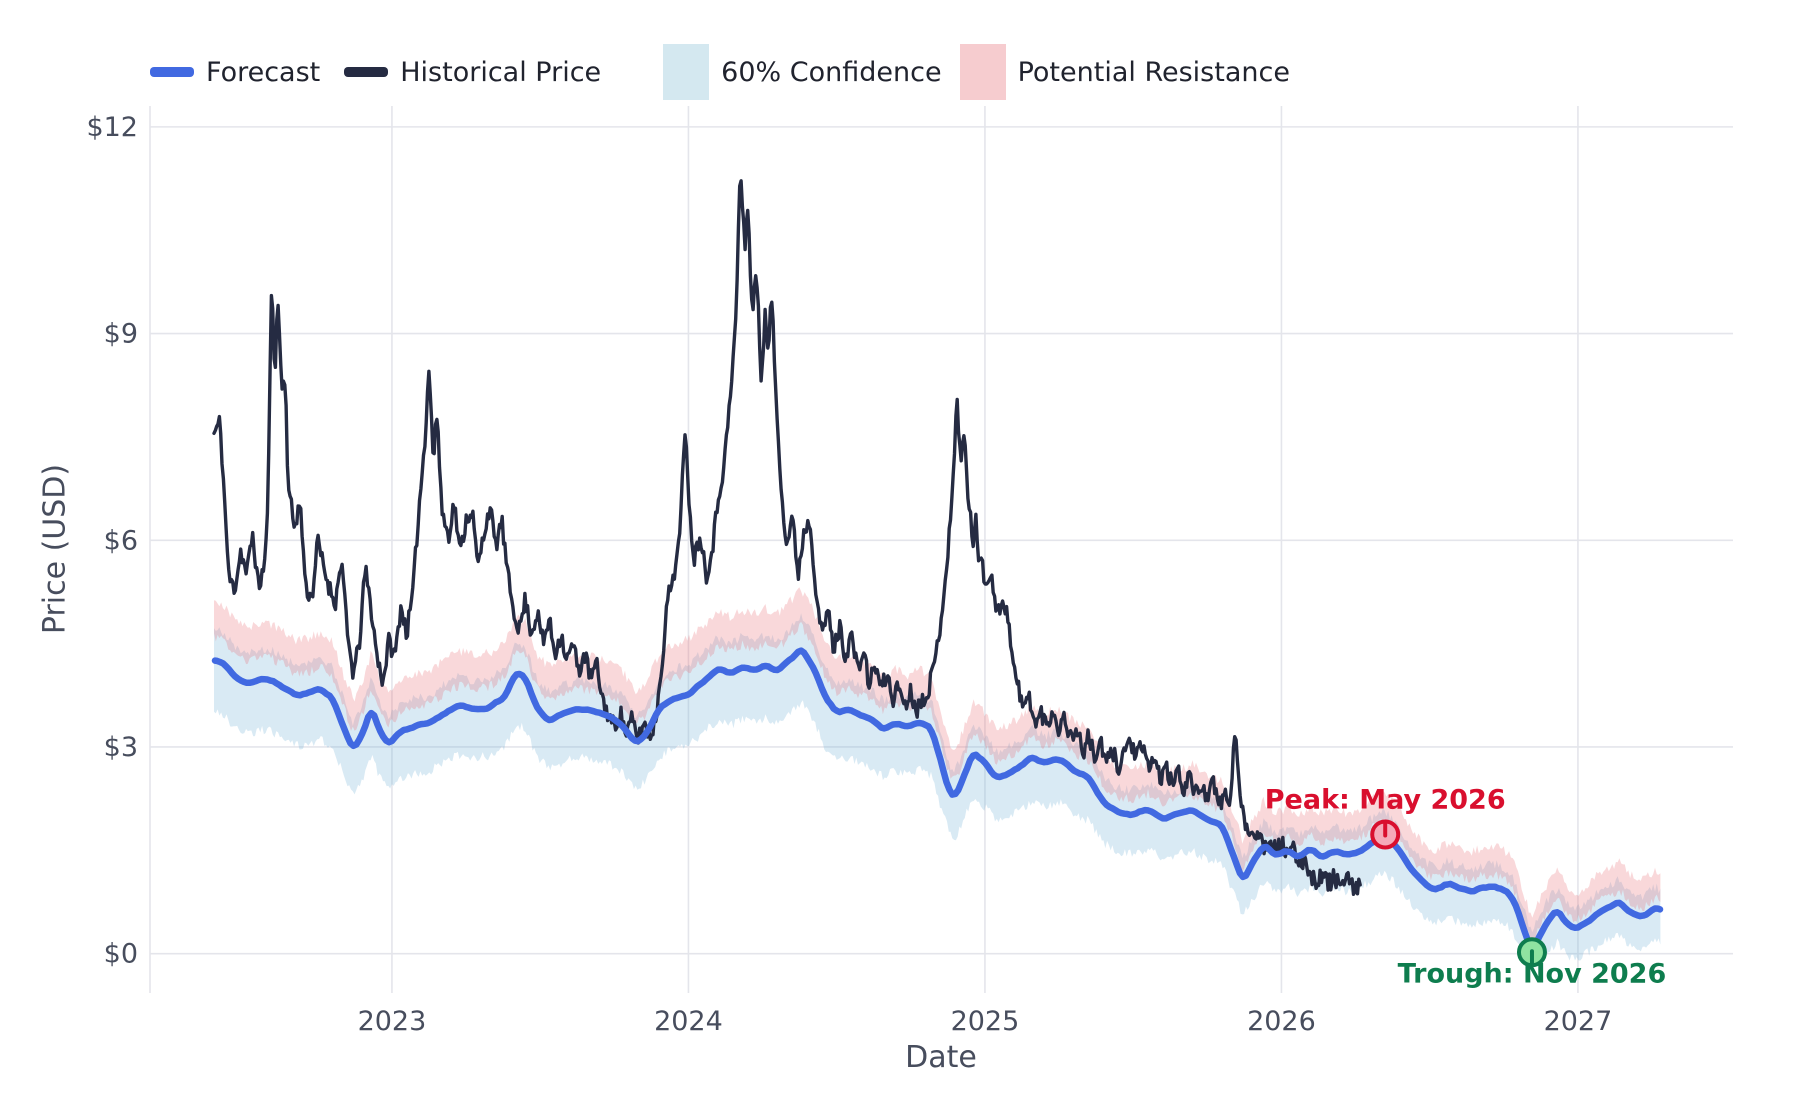 The image size is (1800, 1100). I want to click on y-tick-label: $6, so click(121, 540).